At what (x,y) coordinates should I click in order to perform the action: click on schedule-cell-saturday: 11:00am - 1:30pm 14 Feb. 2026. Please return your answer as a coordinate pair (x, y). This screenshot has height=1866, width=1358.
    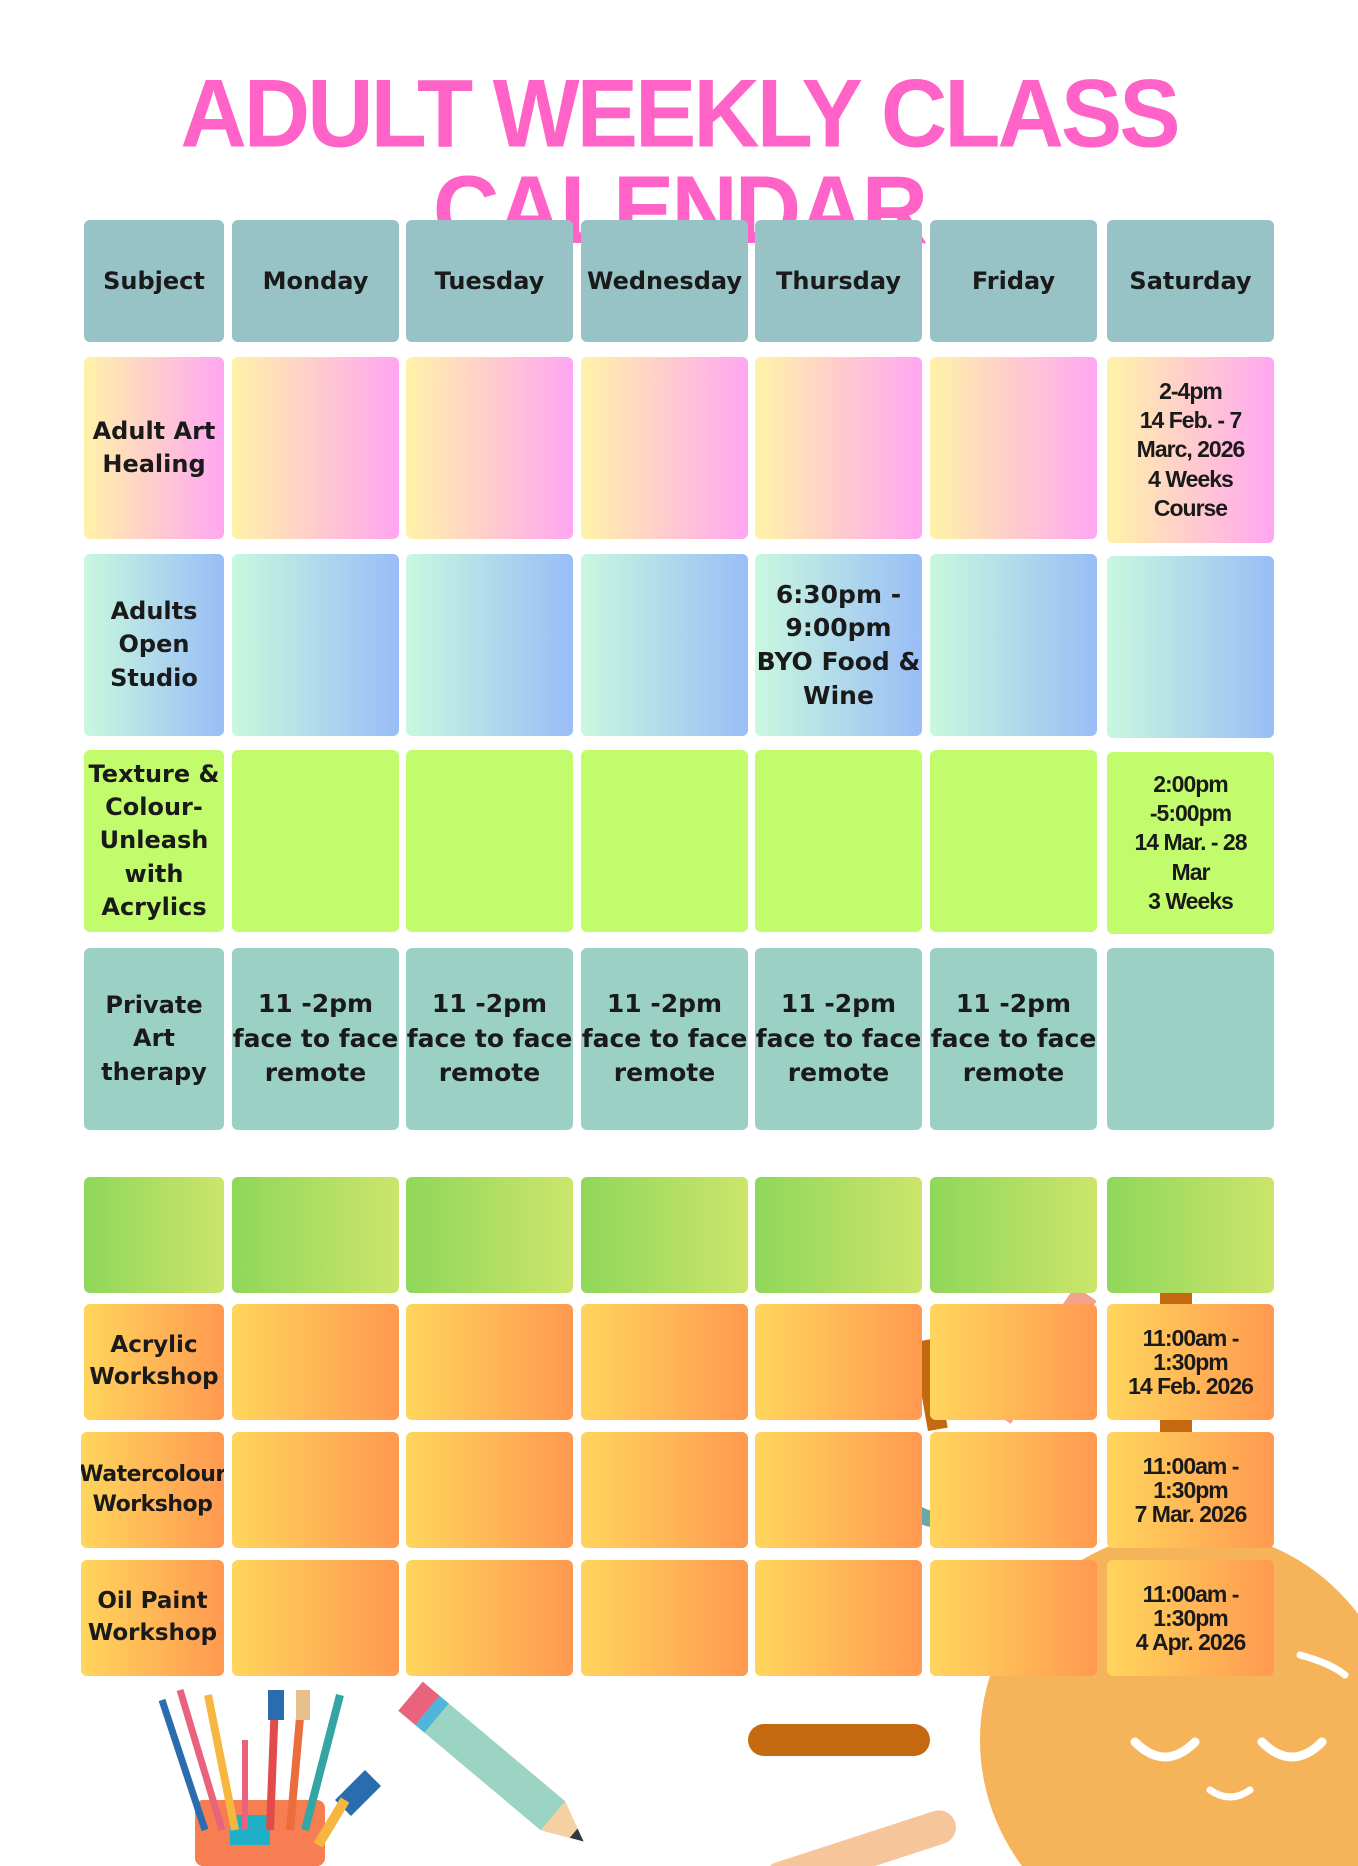
    Looking at the image, I should click on (1190, 1362).